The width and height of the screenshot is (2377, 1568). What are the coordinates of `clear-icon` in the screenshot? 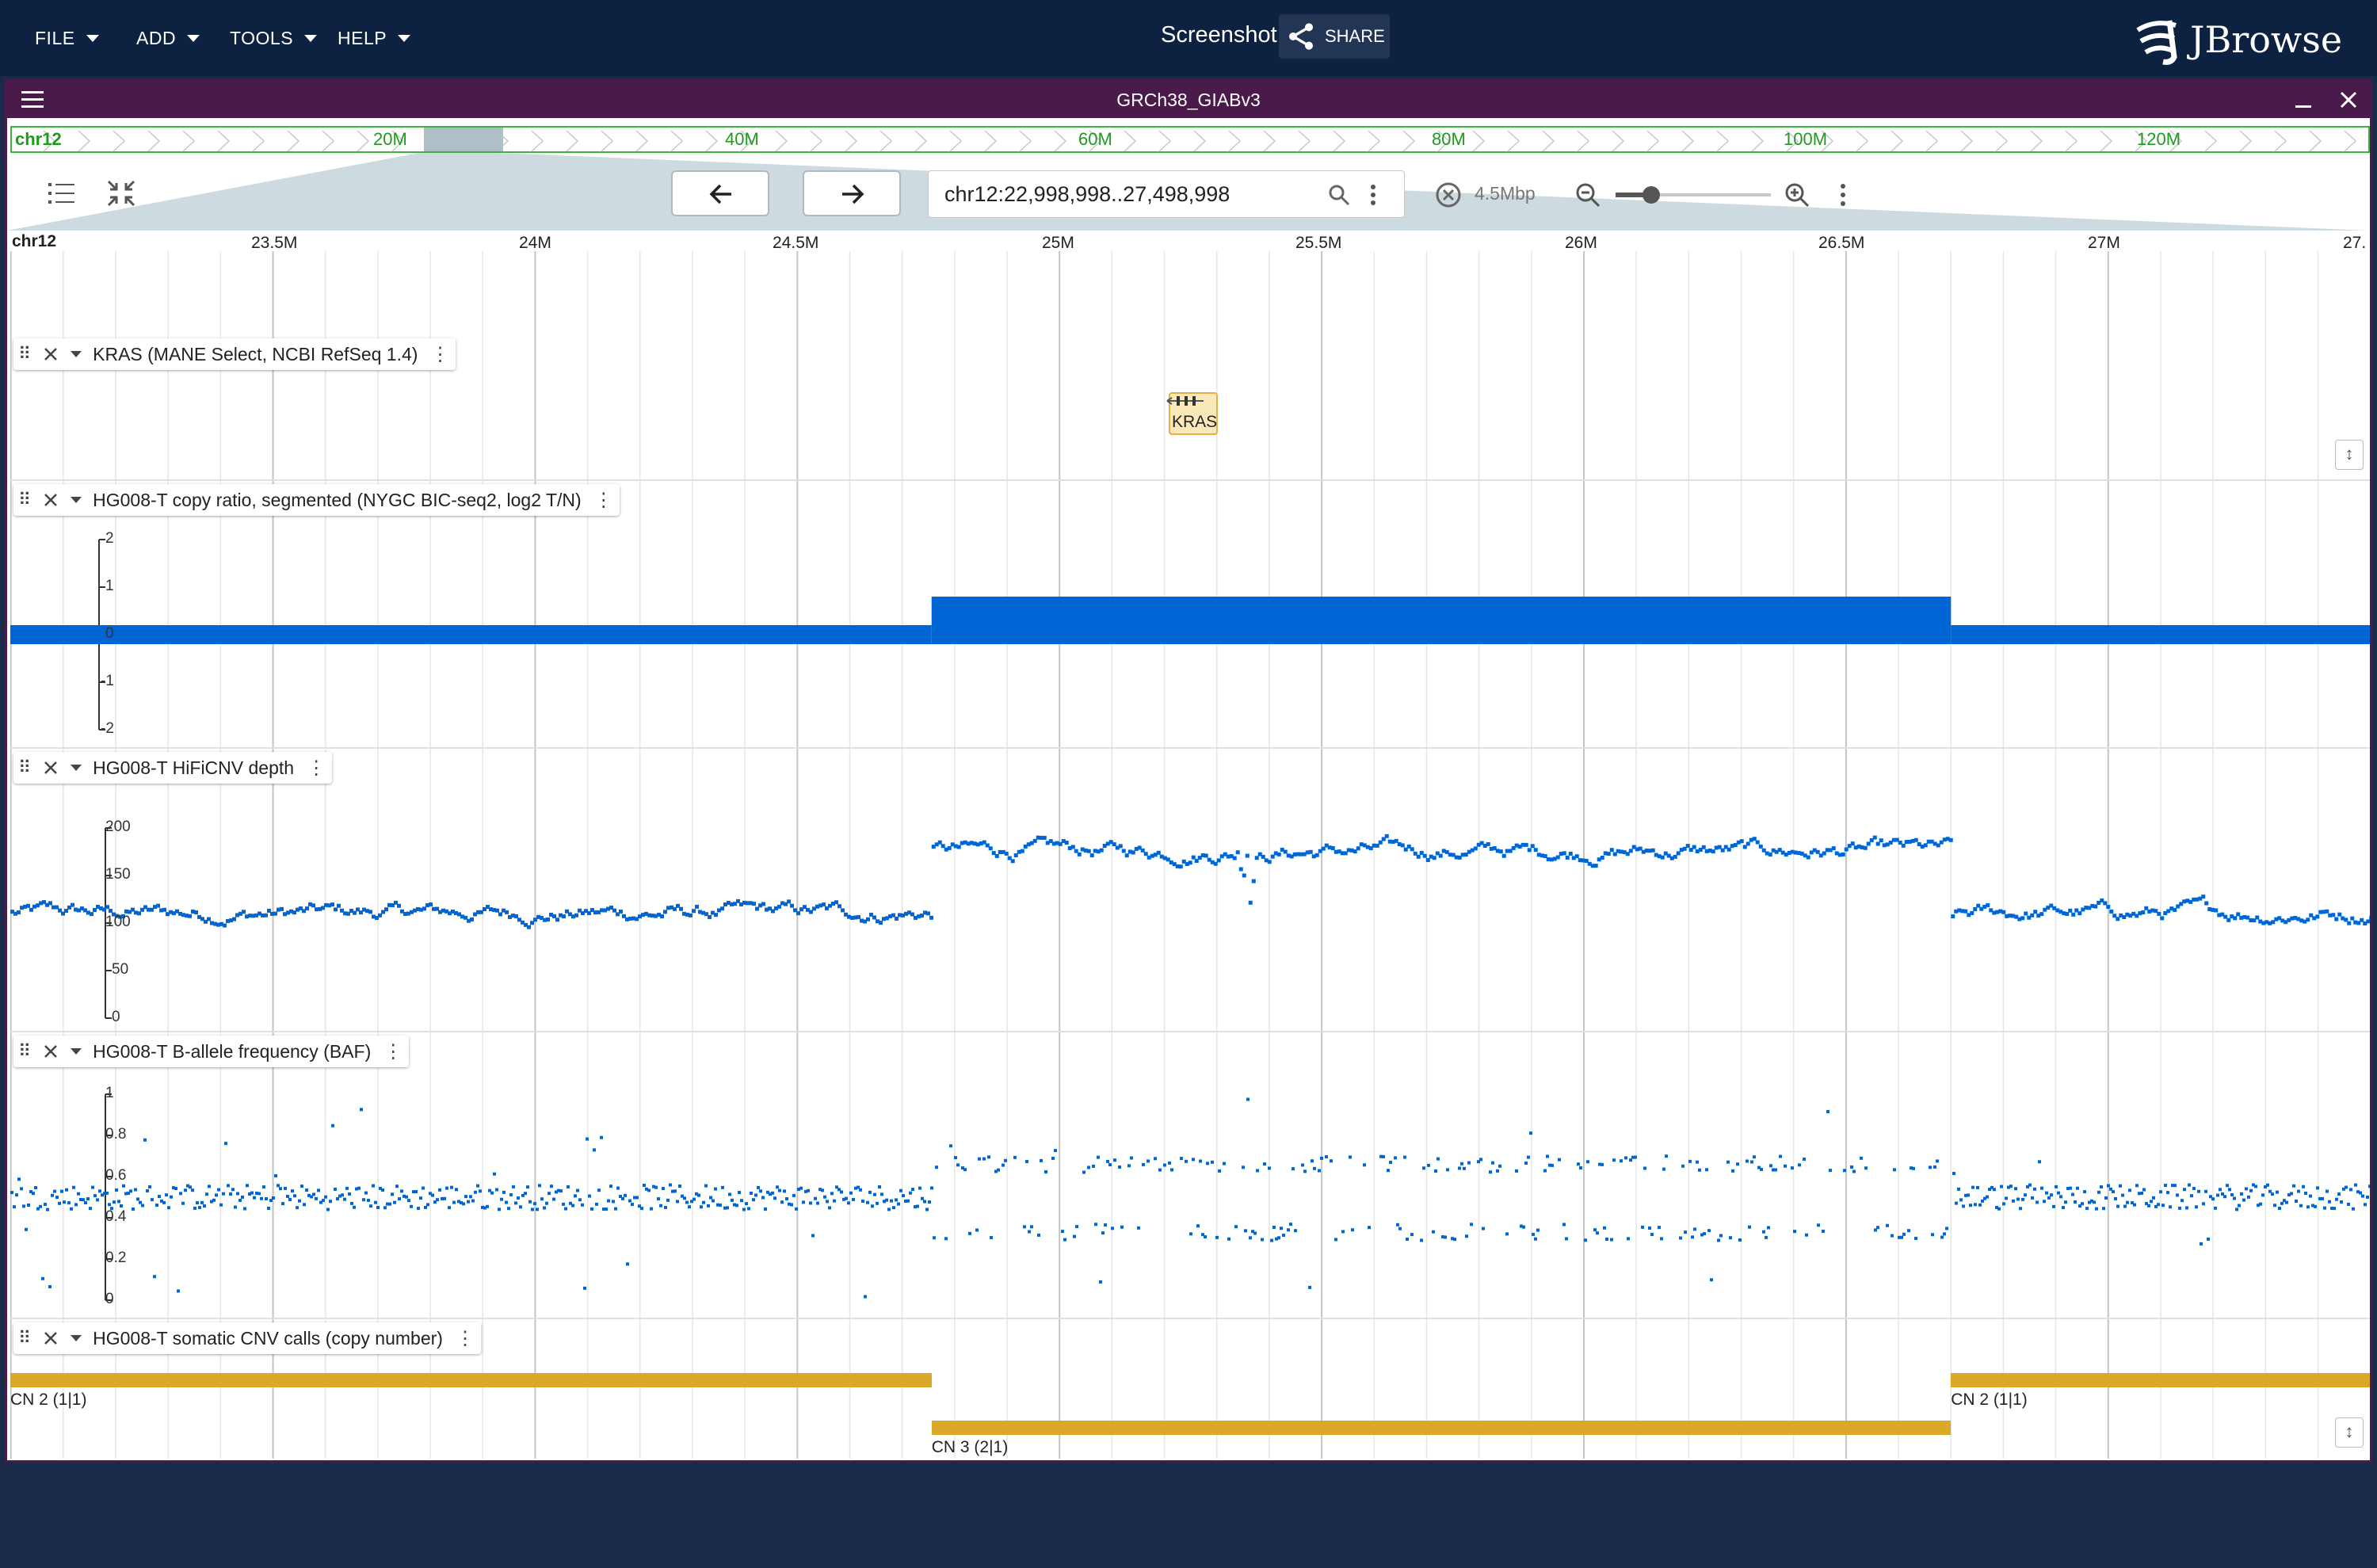 It's located at (1448, 194).